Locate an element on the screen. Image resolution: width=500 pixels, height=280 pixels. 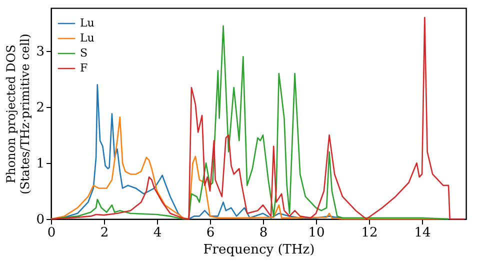
x-tick-label: 4 is located at coordinates (157, 233).